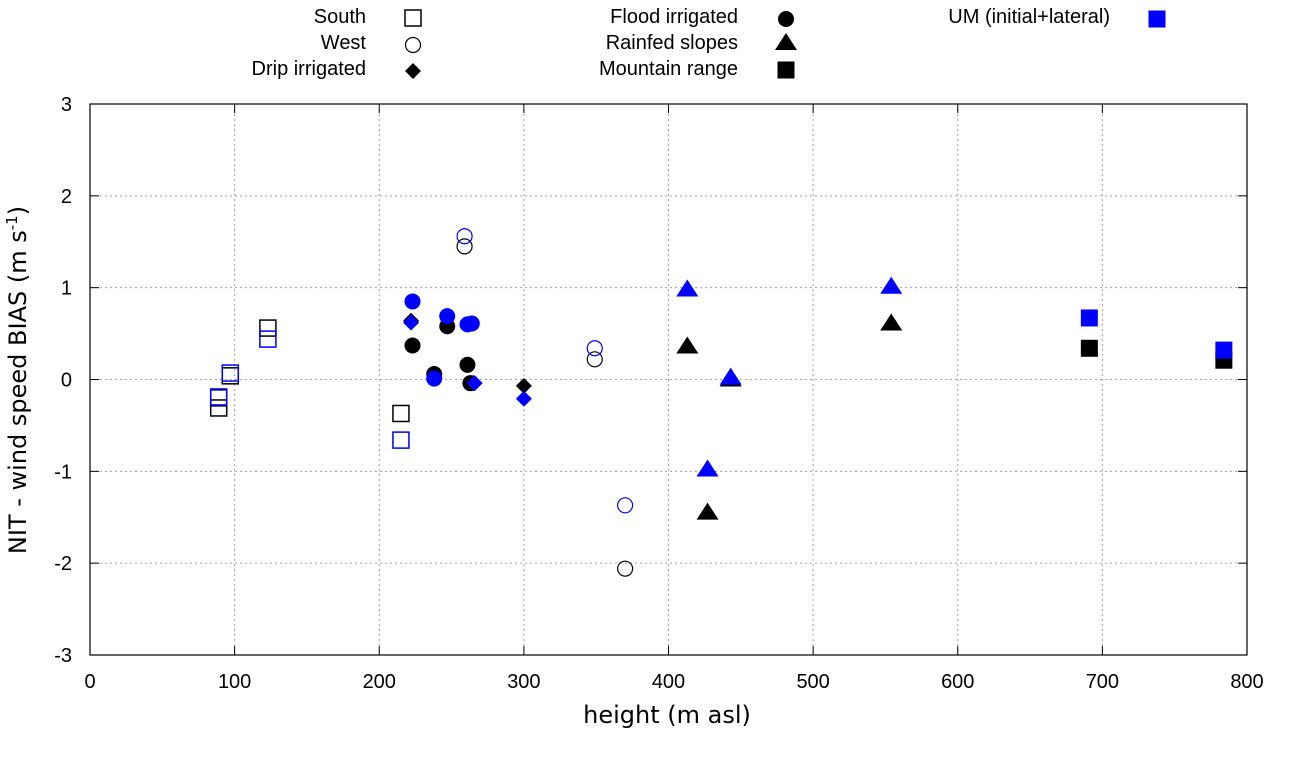  Describe the element at coordinates (1102, 682) in the screenshot. I see `x-tick-label: 700` at that location.